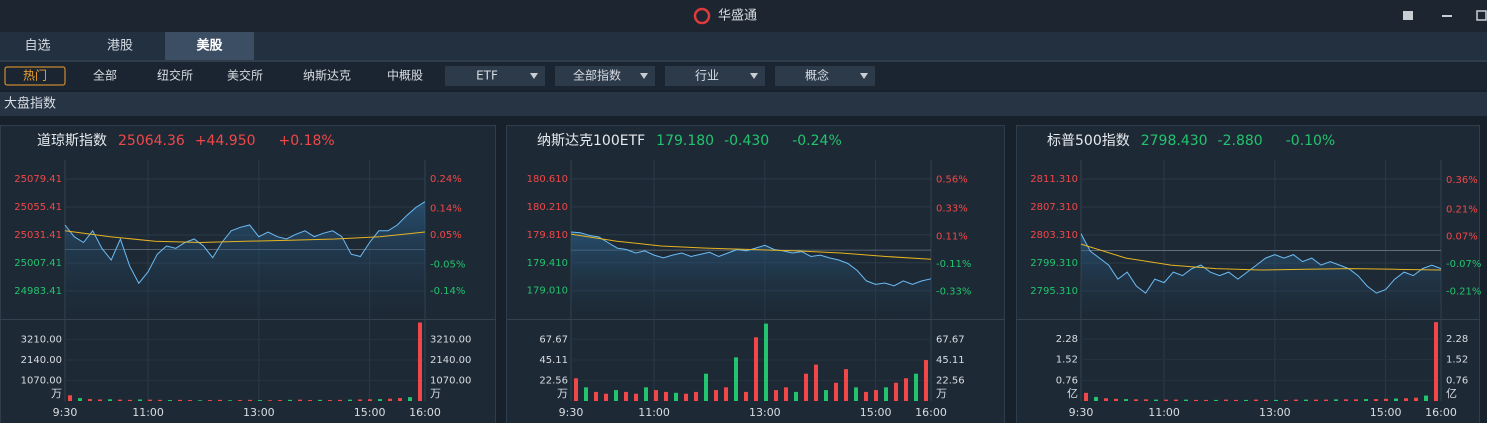  I want to click on pct-tick-label: 0.33%, so click(952, 209).